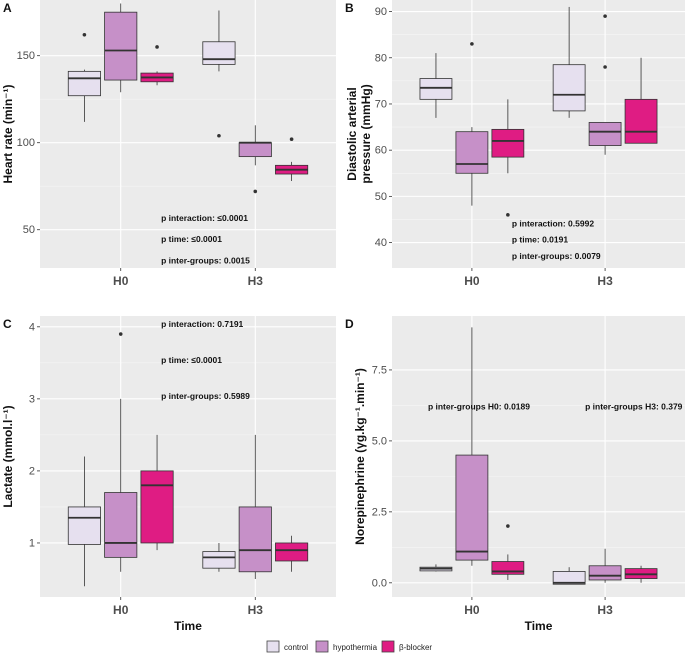 The height and width of the screenshot is (655, 685). I want to click on y-tick-label: 1, so click(32, 543).